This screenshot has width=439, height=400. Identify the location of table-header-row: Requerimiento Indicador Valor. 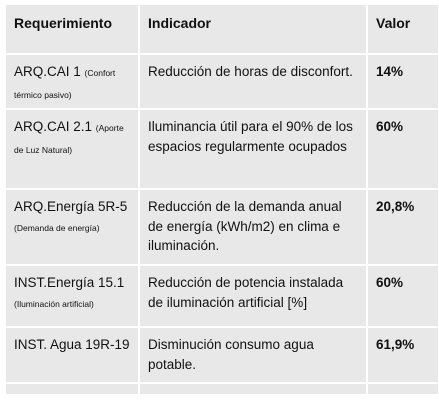
(221, 29).